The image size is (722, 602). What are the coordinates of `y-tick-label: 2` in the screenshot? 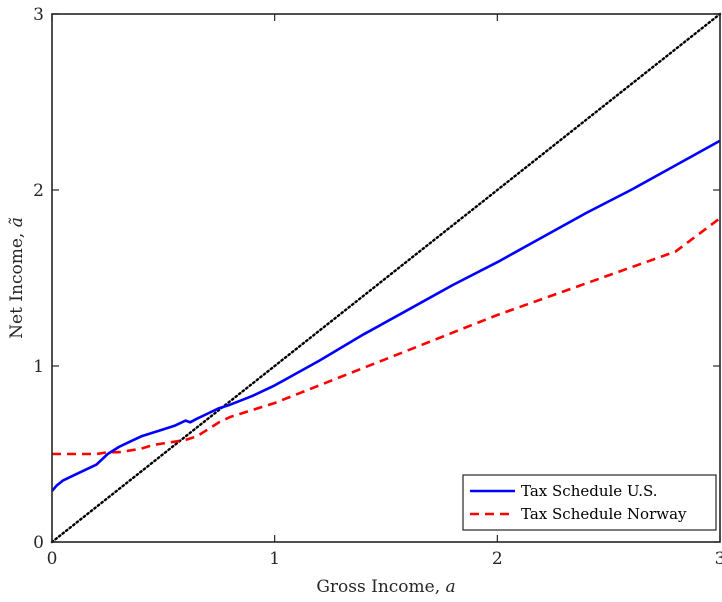 It's located at (38, 191).